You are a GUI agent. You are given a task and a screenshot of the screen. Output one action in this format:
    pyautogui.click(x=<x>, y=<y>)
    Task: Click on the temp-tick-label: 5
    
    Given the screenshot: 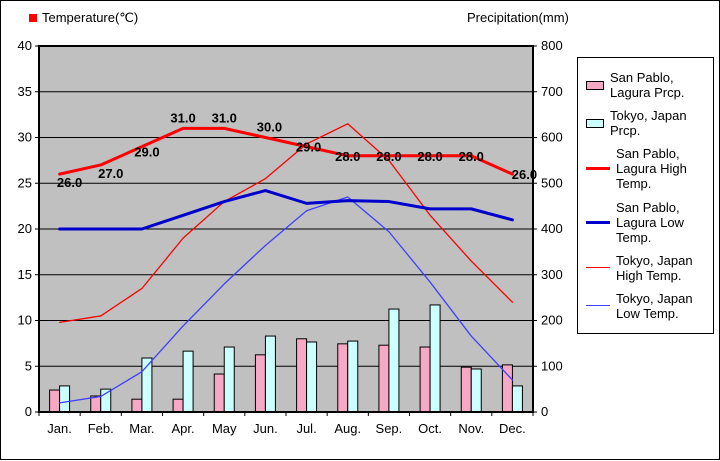 What is the action you would take?
    pyautogui.click(x=28, y=365)
    